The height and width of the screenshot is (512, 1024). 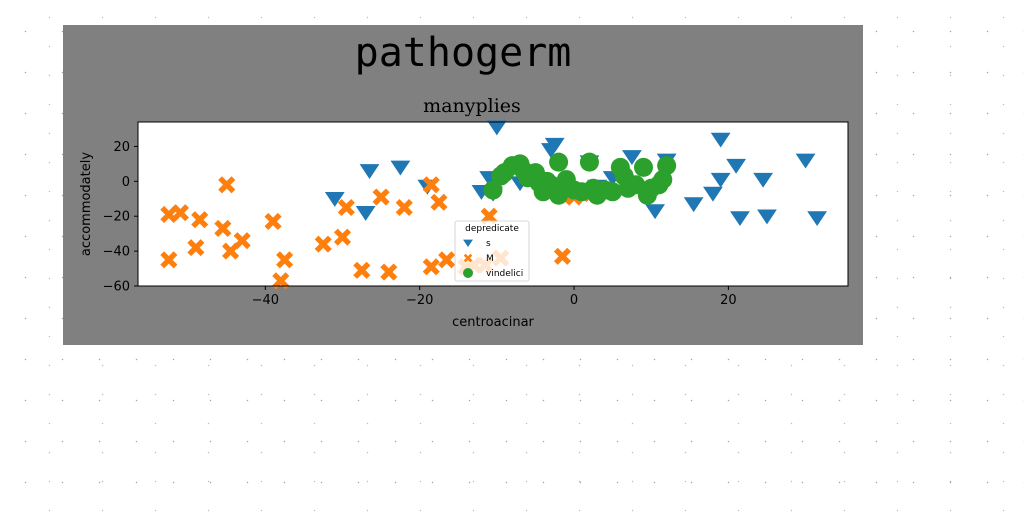 I want to click on legend-title: depredicate, so click(x=492, y=229).